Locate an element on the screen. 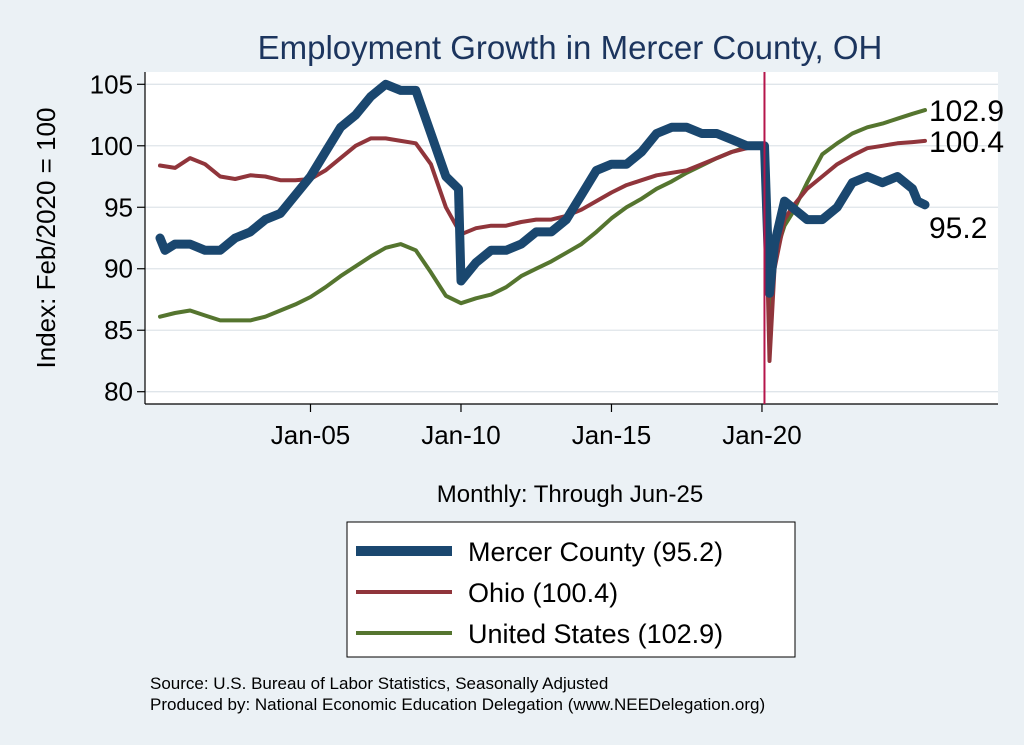 The height and width of the screenshot is (745, 1024). legend-label-ohio: Ohio (100.4) is located at coordinates (543, 593).